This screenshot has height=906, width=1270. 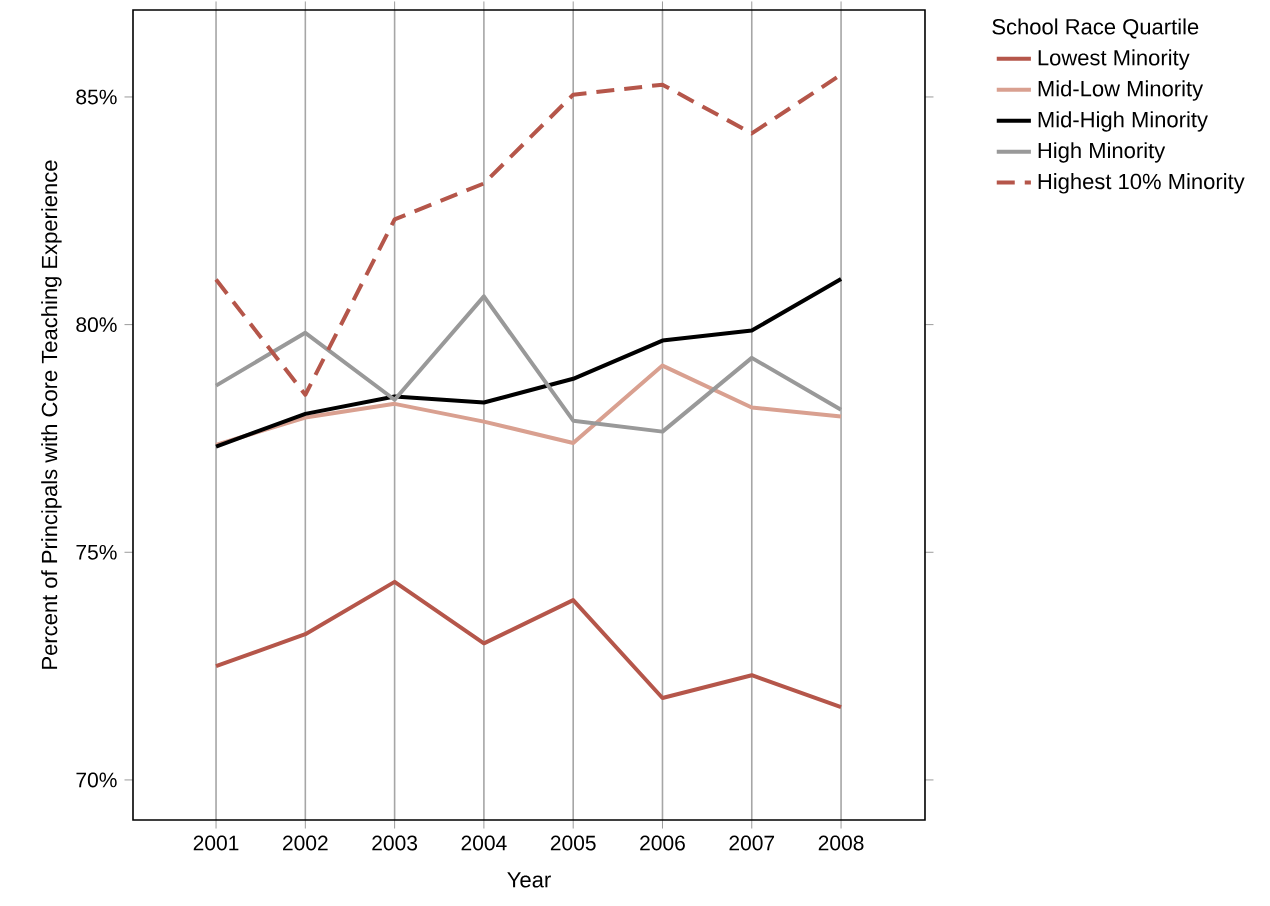 I want to click on y-tick-label: 85%, so click(x=96, y=97).